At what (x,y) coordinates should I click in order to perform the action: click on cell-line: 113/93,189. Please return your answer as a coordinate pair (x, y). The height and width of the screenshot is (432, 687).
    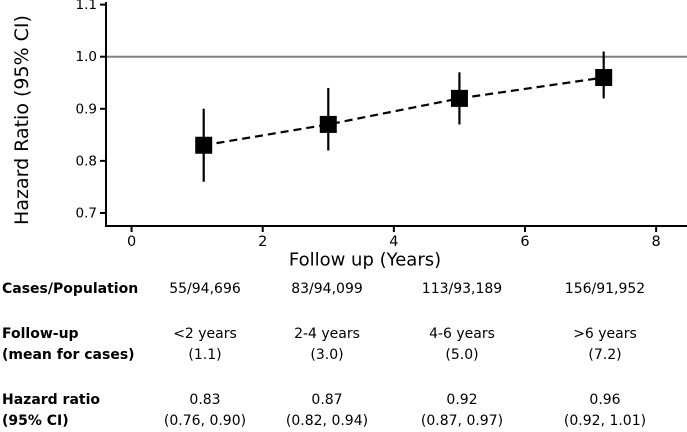
    Looking at the image, I should click on (462, 289).